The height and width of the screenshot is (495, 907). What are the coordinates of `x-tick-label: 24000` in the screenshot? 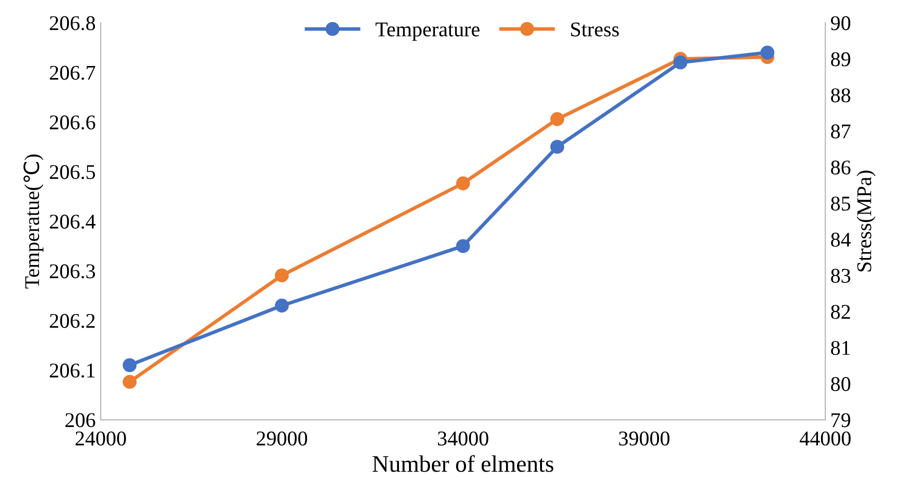 It's located at (101, 438).